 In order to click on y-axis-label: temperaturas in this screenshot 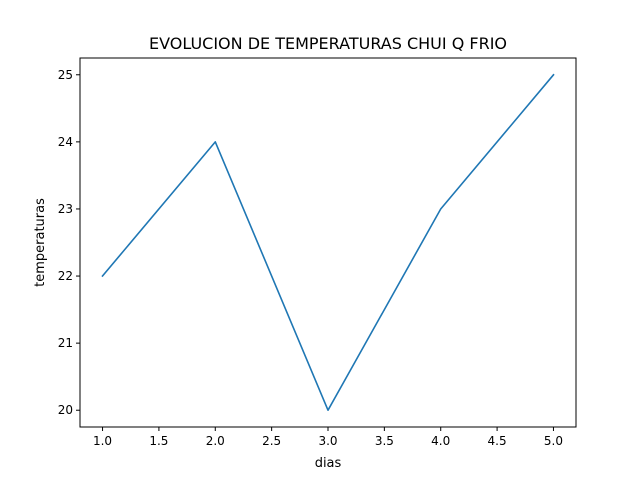, I will do `click(40, 242)`.